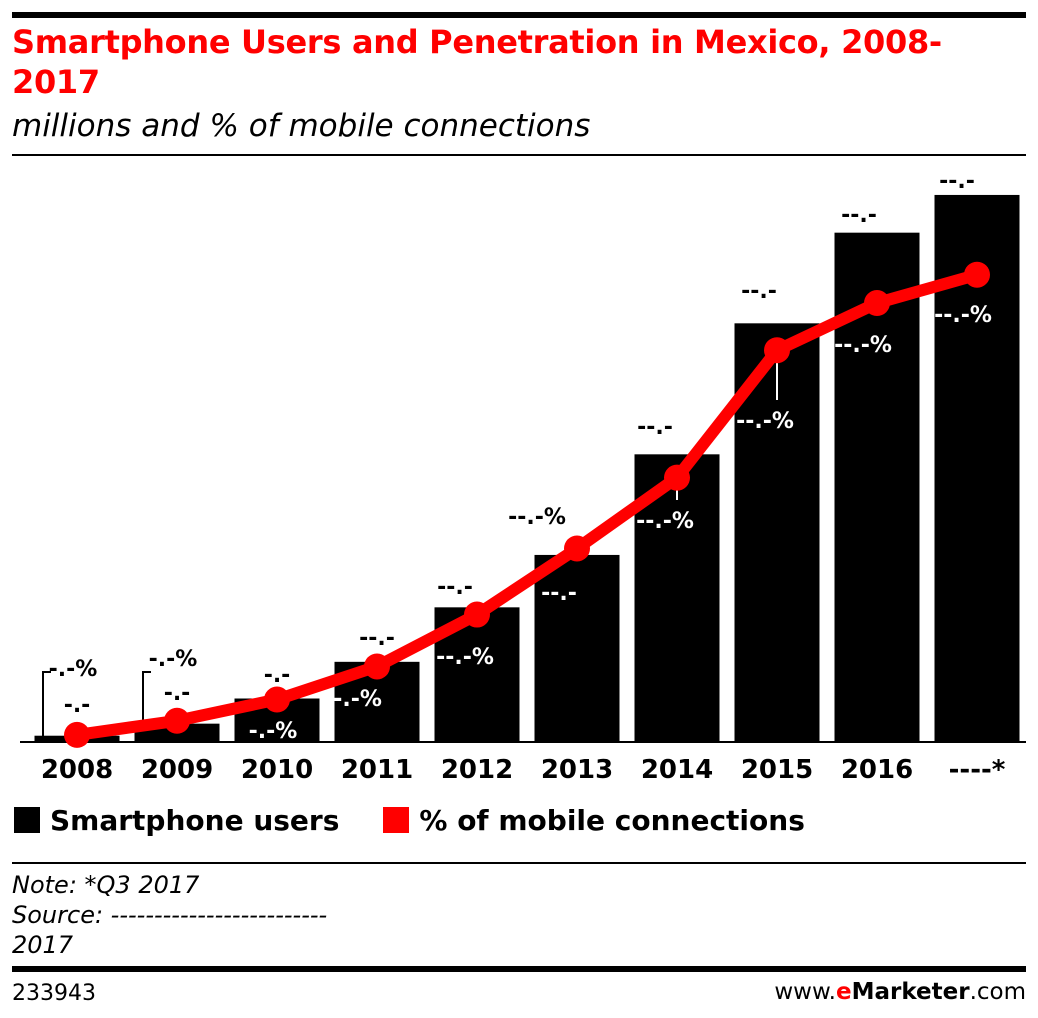 Image resolution: width=1038 pixels, height=1018 pixels. Describe the element at coordinates (277, 770) in the screenshot. I see `x-tick-label-2: 2010` at that location.